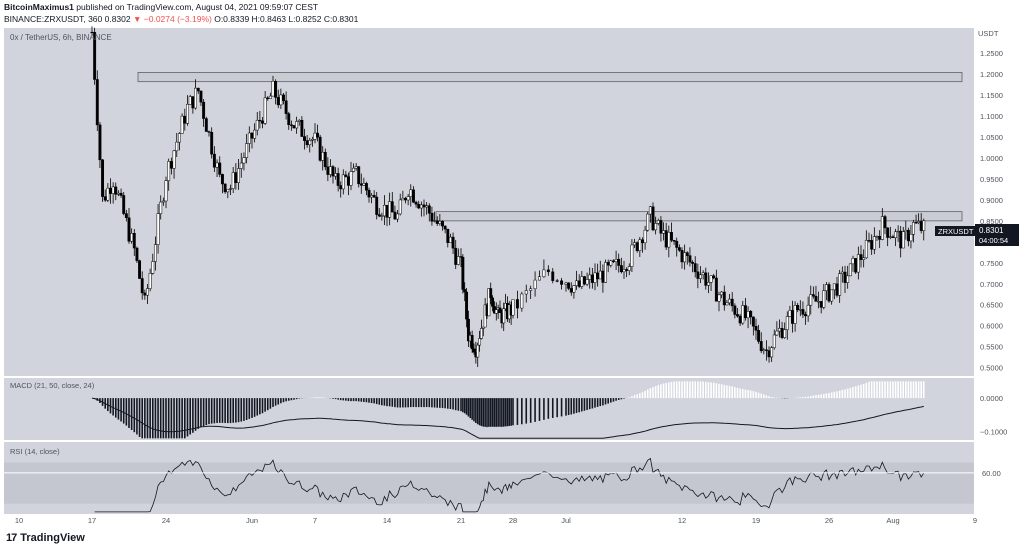  Describe the element at coordinates (92, 520) in the screenshot. I see `time-tick-label: 17` at that location.